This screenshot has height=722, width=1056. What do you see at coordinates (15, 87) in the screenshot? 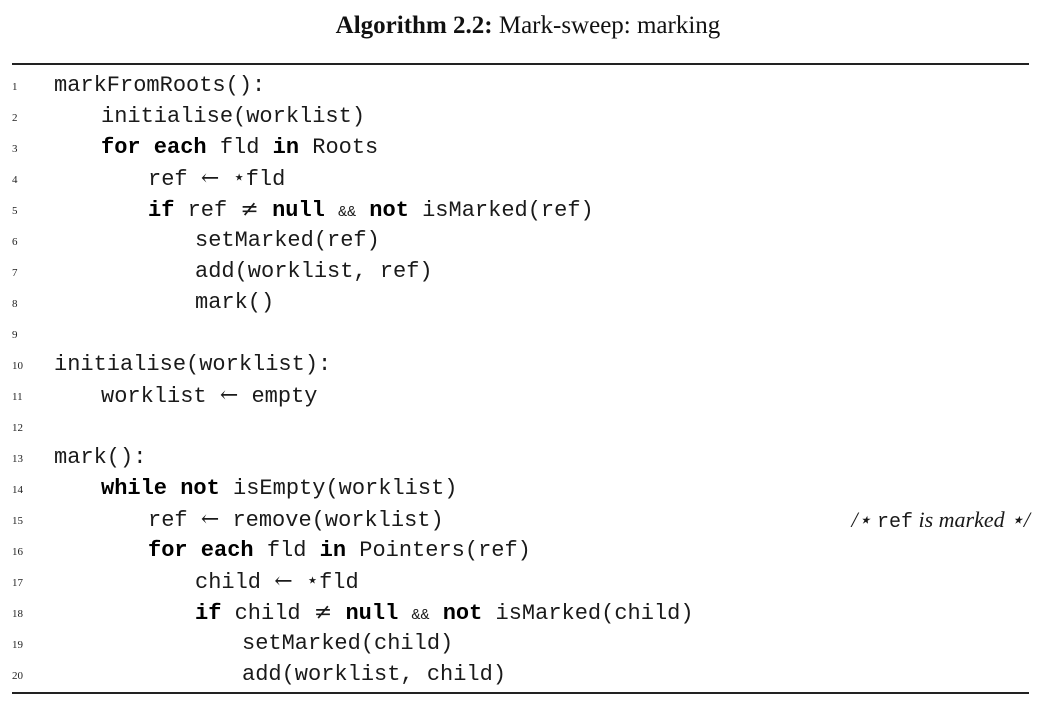
I see `line-number: 1` at bounding box center [15, 87].